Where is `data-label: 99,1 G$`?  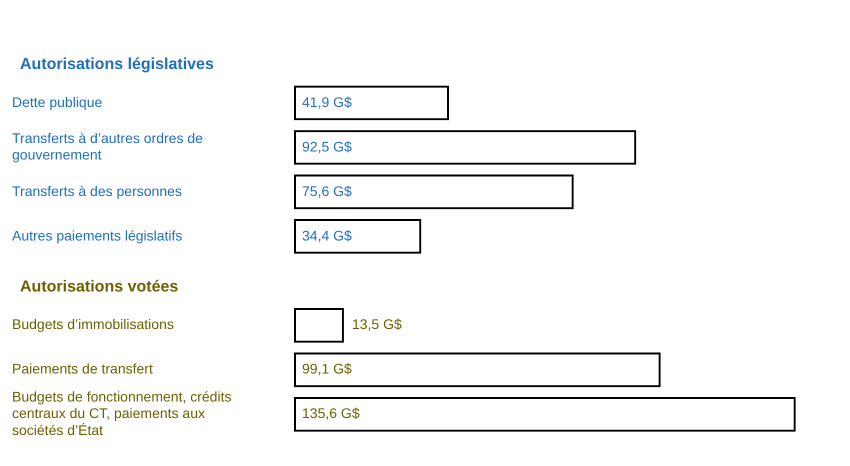 data-label: 99,1 G$ is located at coordinates (327, 368).